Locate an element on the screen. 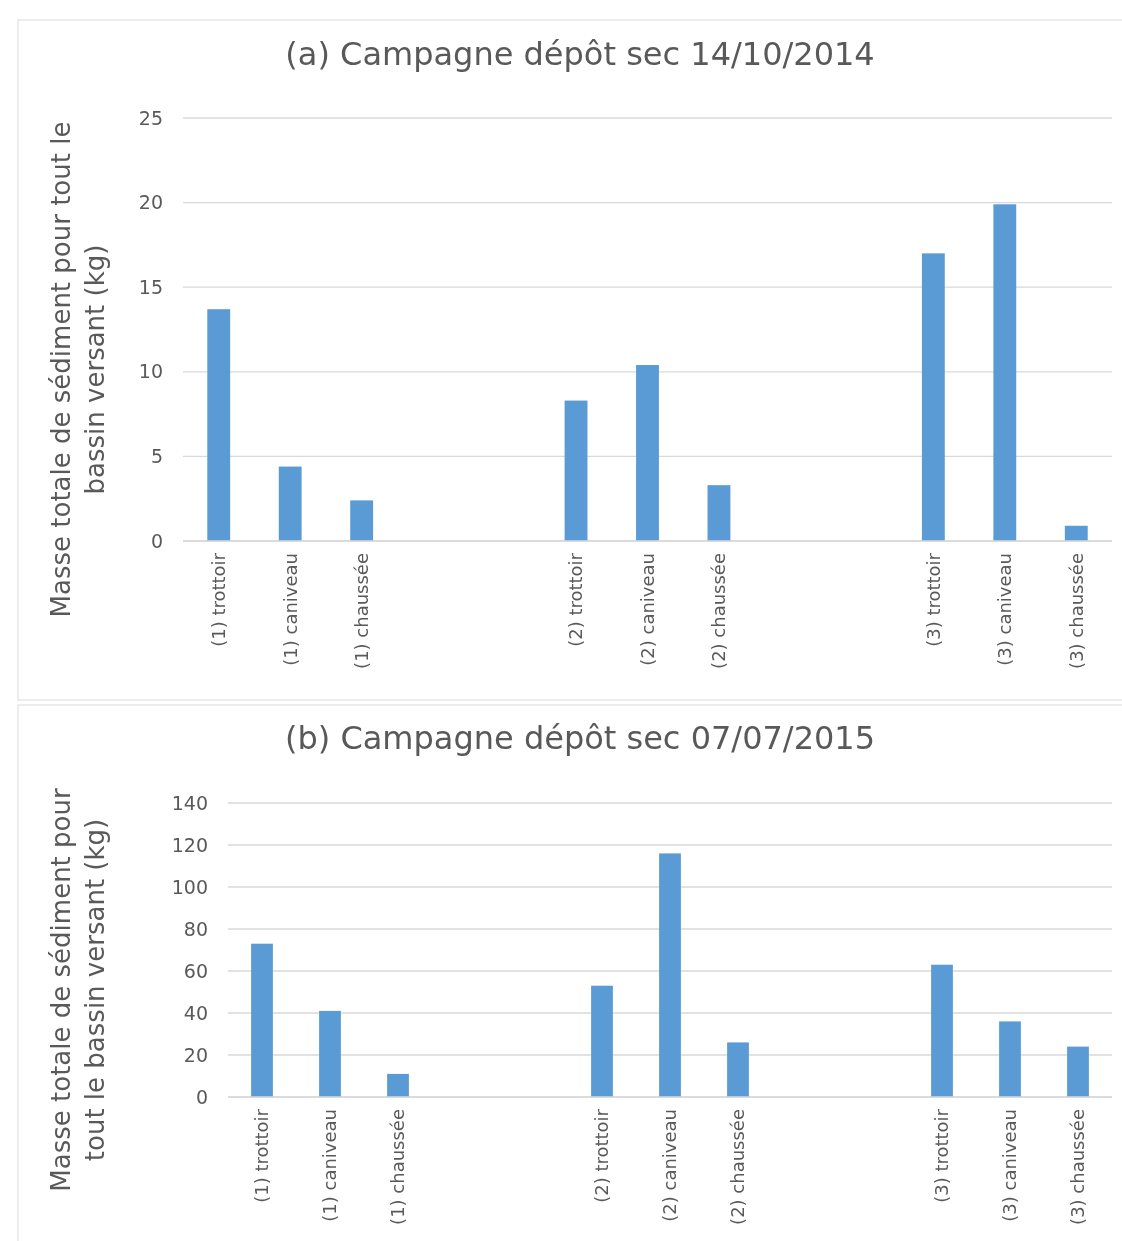 The image size is (1122, 1241). chart-title: (b) Campagne dépôt sec 07/07/2015 is located at coordinates (580, 738).